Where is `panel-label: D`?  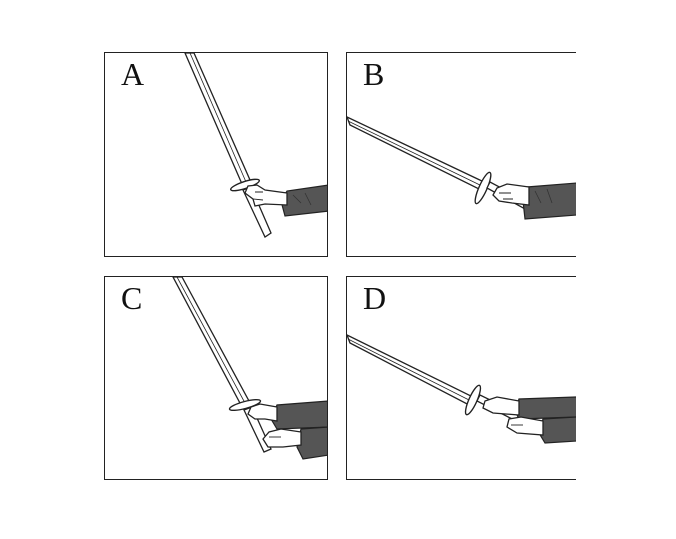
panel-label: D is located at coordinates (375, 298).